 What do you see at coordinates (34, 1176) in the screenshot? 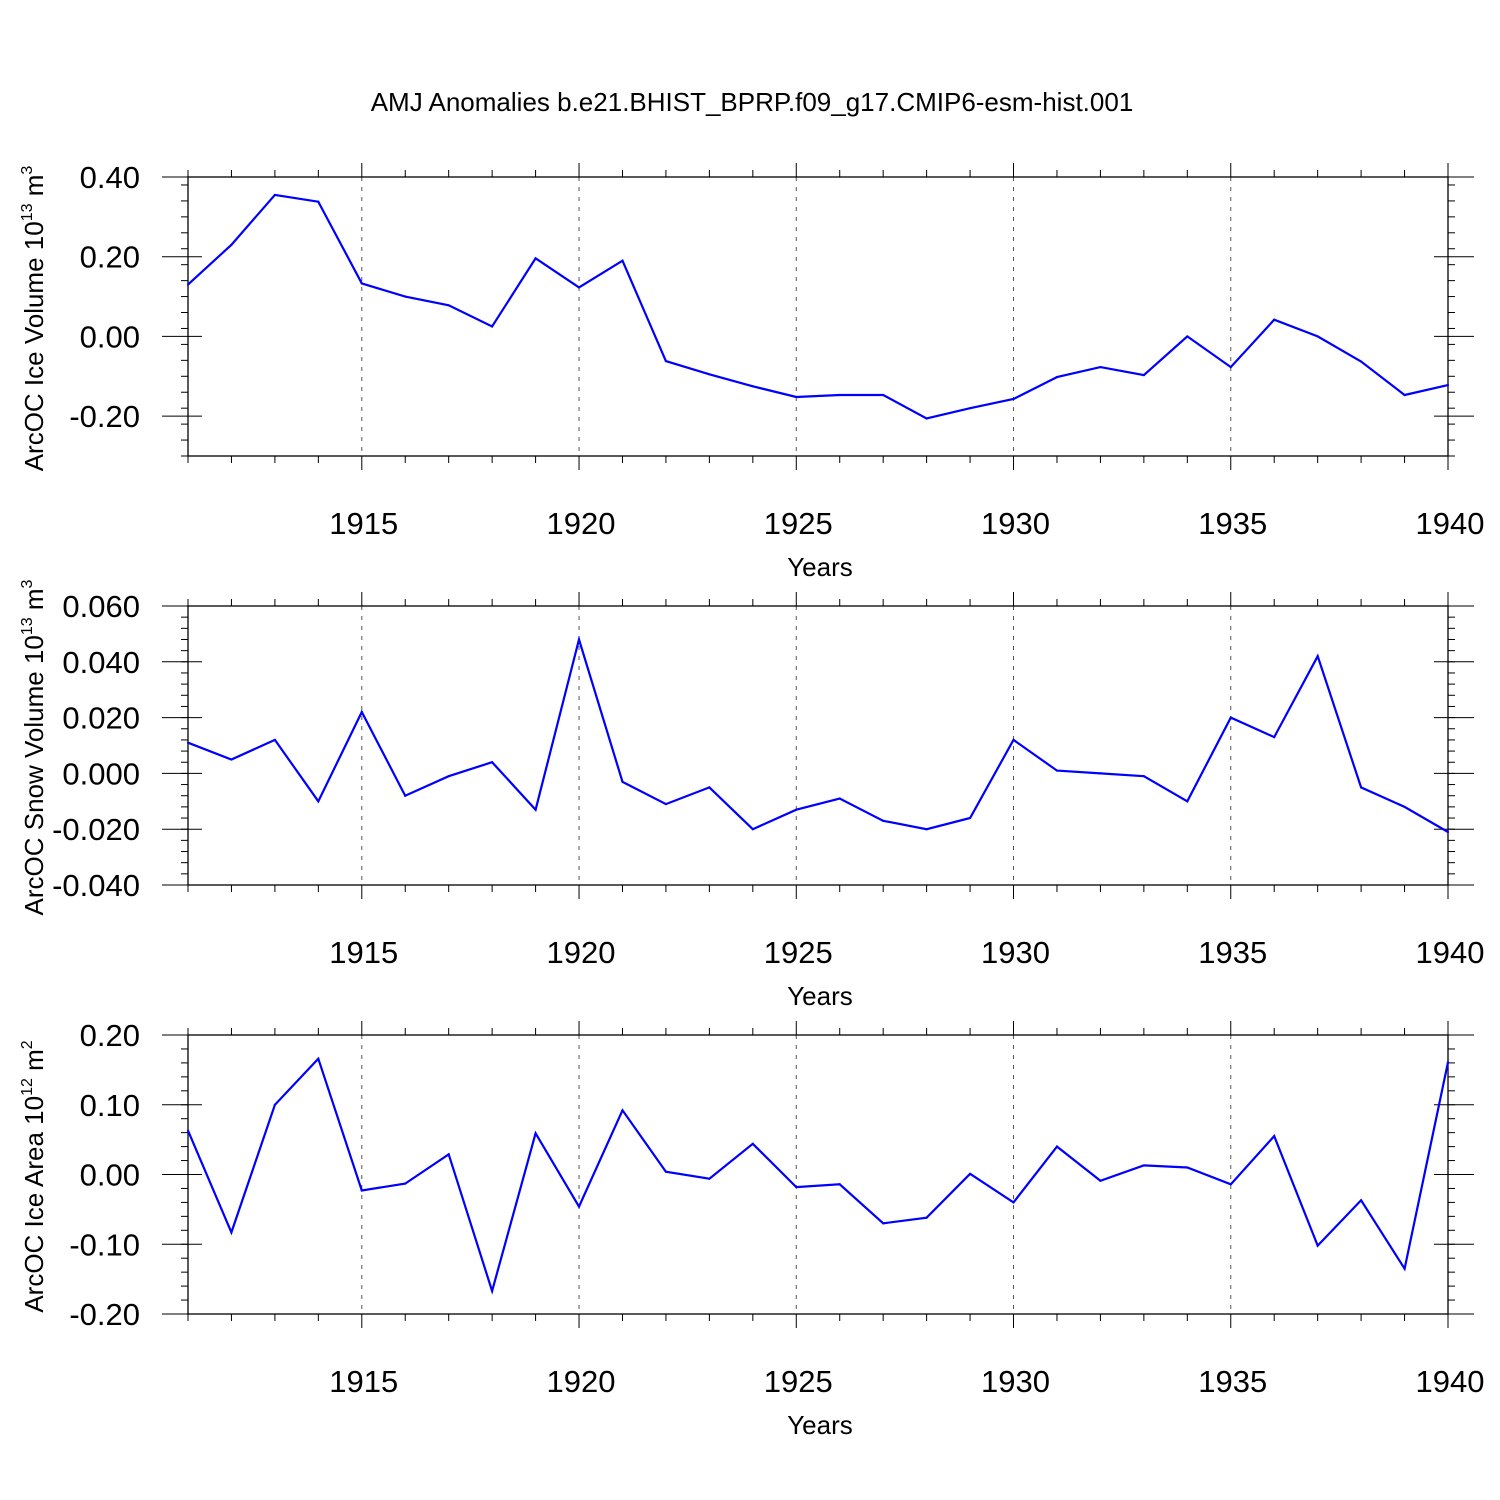
I see `y-axis-label: ArcOC Ice Area 1012 m2` at bounding box center [34, 1176].